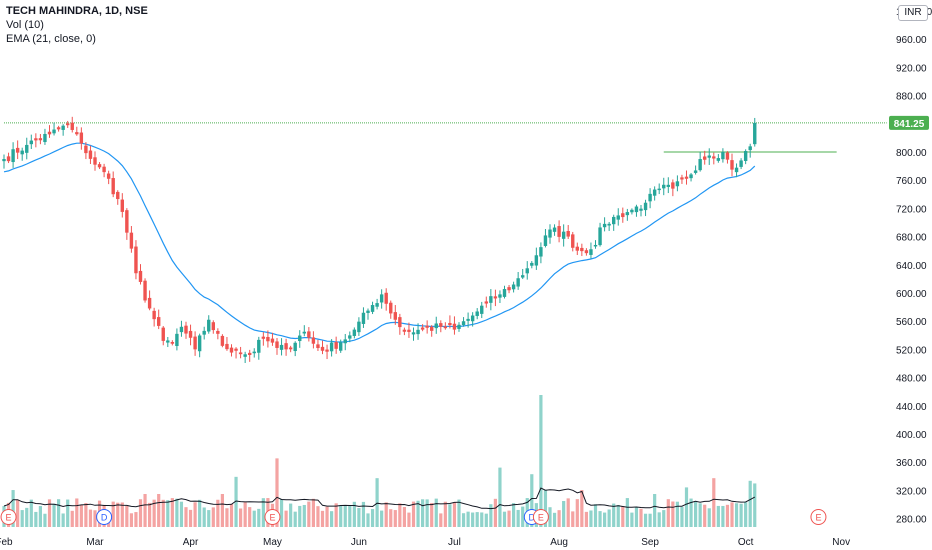 The width and height of the screenshot is (932, 550). Describe the element at coordinates (913, 13) in the screenshot. I see `currency-button: INR` at that location.